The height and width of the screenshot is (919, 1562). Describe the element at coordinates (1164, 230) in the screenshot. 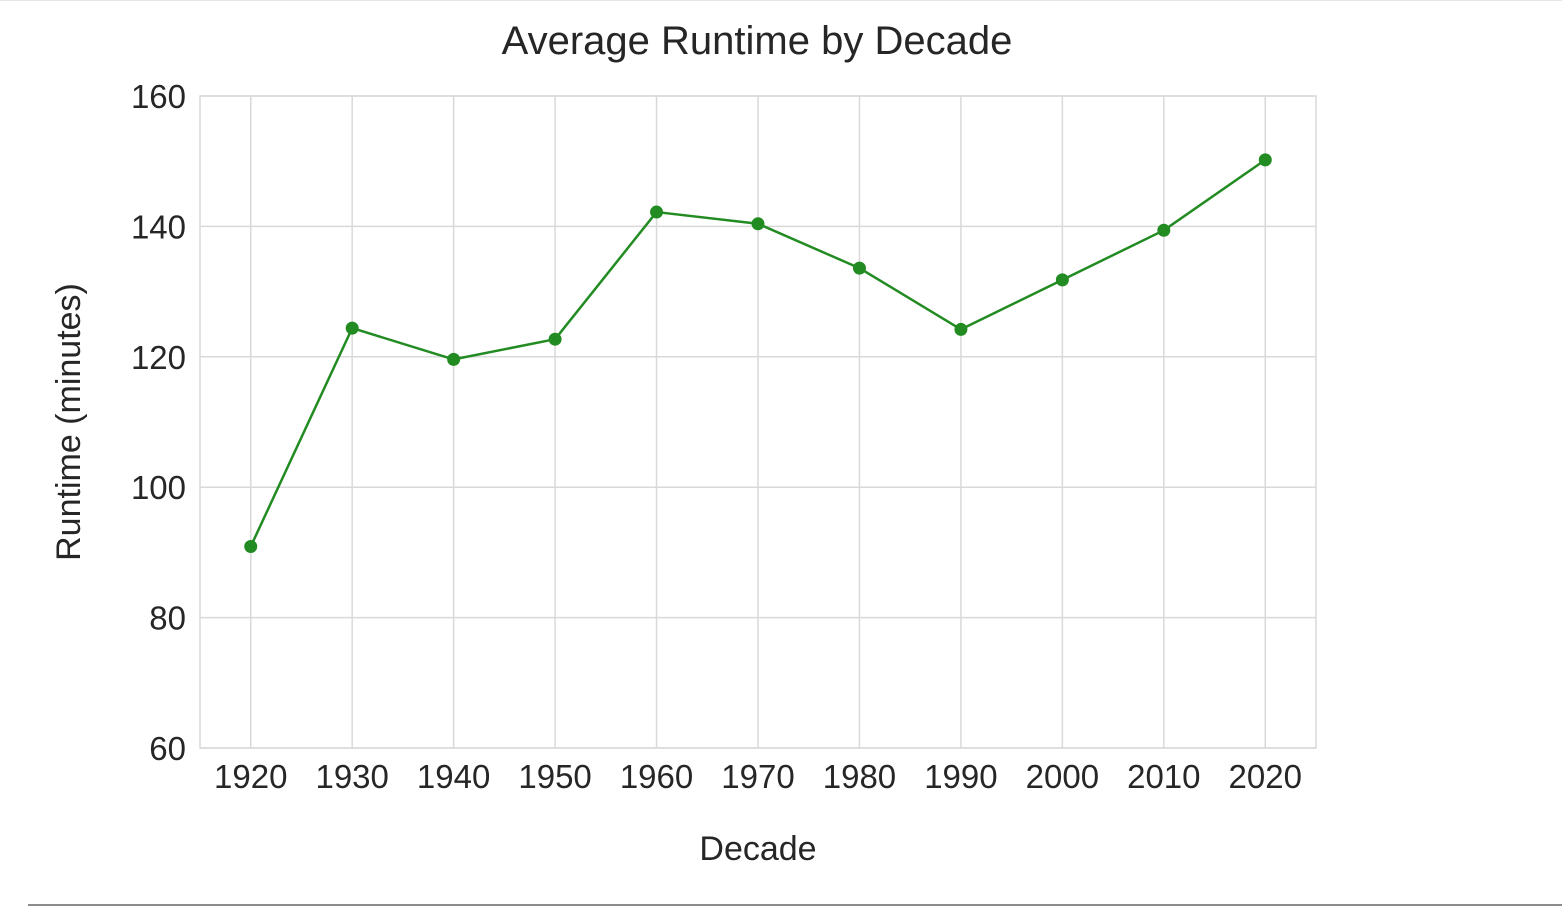

I see `data-point-2010` at that location.